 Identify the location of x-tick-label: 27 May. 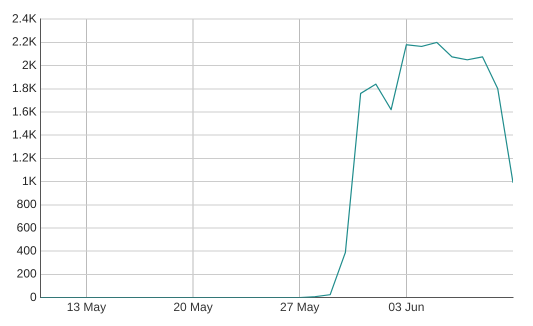
(300, 307).